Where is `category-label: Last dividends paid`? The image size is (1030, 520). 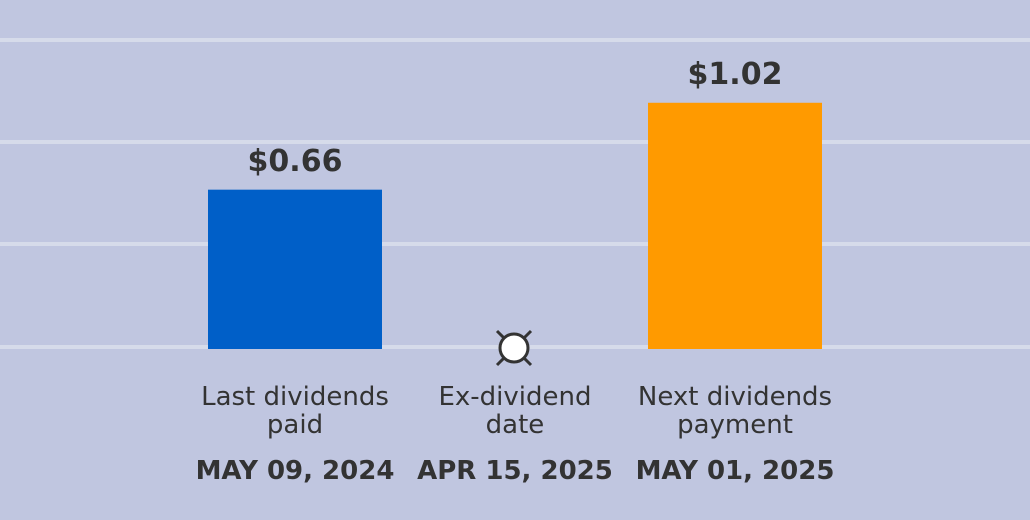 category-label: Last dividends paid is located at coordinates (295, 411).